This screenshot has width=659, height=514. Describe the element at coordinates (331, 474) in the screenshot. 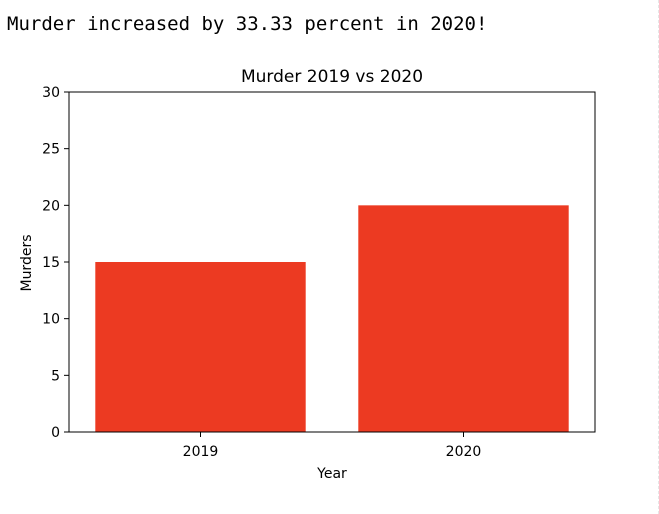

I see `x-axis-label: Year` at that location.